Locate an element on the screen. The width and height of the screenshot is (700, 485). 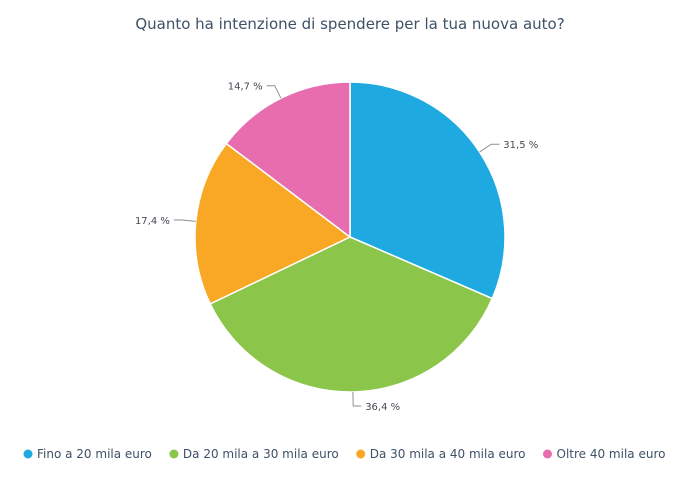
leader-line-fino-a-20-mila-euro is located at coordinates (489, 148).